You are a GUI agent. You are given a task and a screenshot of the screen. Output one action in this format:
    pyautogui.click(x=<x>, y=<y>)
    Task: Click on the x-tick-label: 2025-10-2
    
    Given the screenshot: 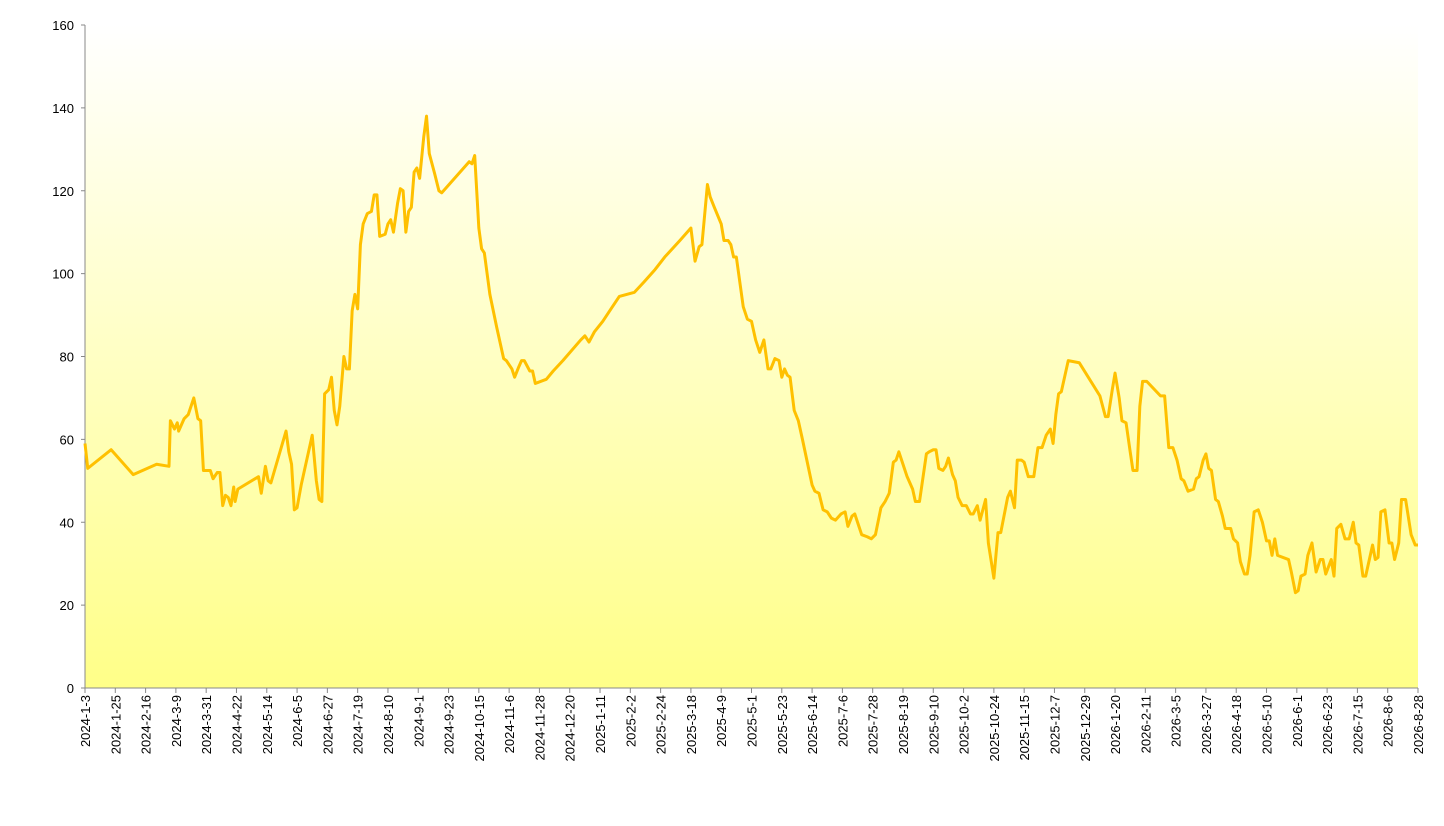 What is the action you would take?
    pyautogui.click(x=964, y=724)
    